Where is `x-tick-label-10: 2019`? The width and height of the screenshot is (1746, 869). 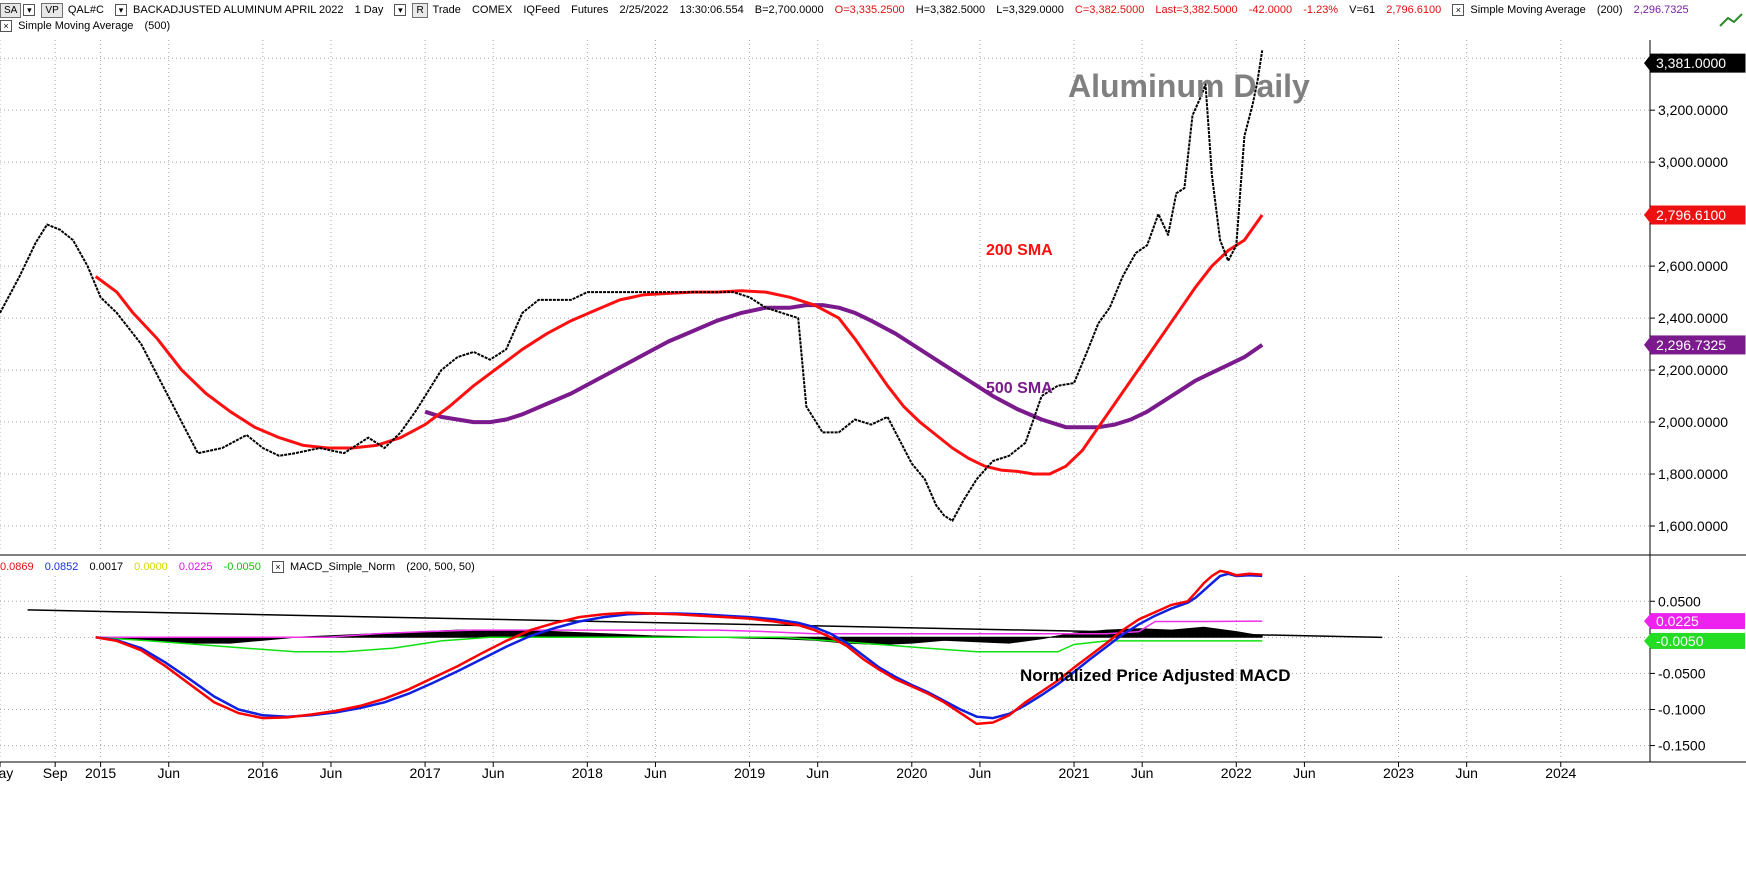
x-tick-label-10: 2019 is located at coordinates (749, 773).